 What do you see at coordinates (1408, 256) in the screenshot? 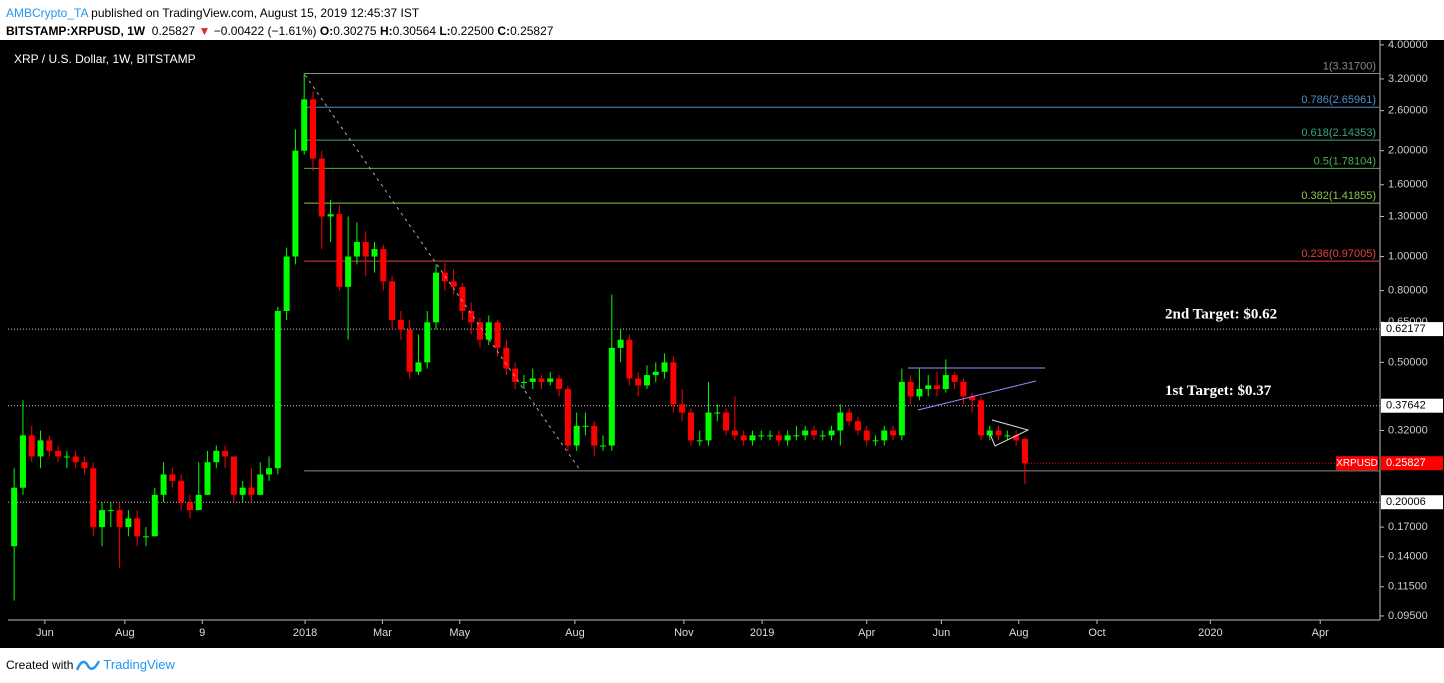
I see `y-tick-label: 1.00000` at bounding box center [1408, 256].